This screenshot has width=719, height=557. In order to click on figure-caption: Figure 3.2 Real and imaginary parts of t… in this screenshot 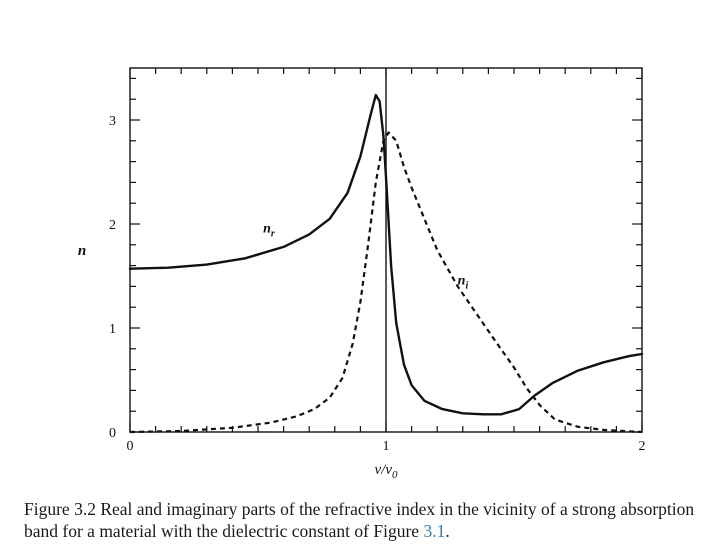, I will do `click(364, 520)`.